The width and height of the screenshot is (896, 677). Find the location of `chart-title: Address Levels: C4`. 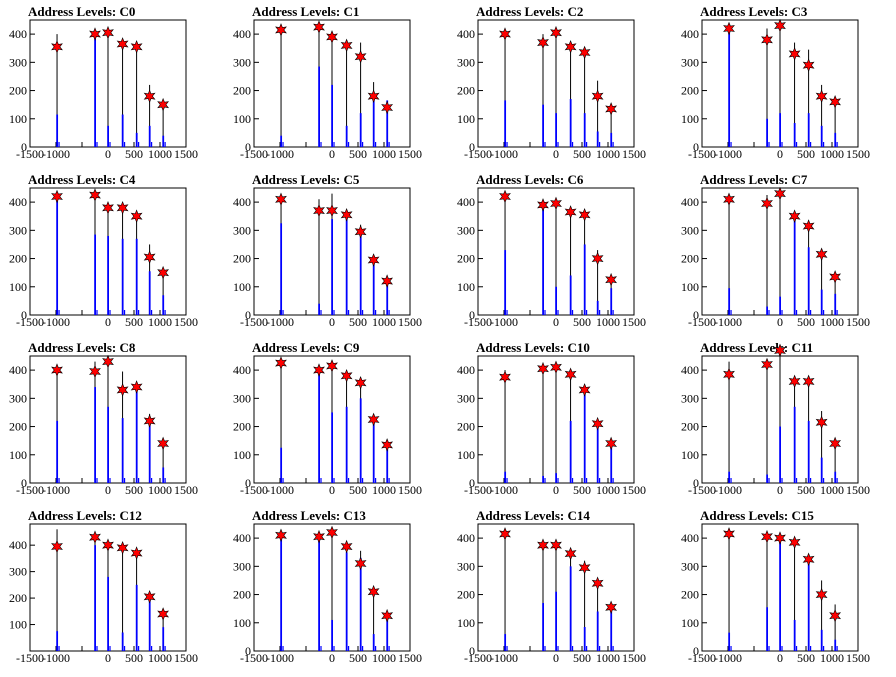

chart-title: Address Levels: C4 is located at coordinates (82, 179).